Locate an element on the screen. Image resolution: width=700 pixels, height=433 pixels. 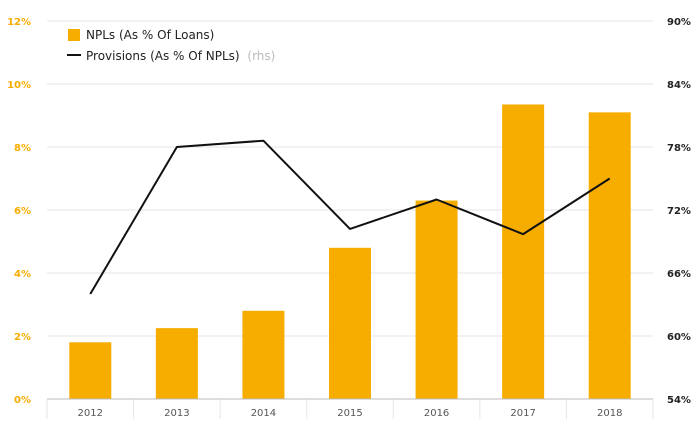
y-left-tick-label: 0% is located at coordinates (22, 400).